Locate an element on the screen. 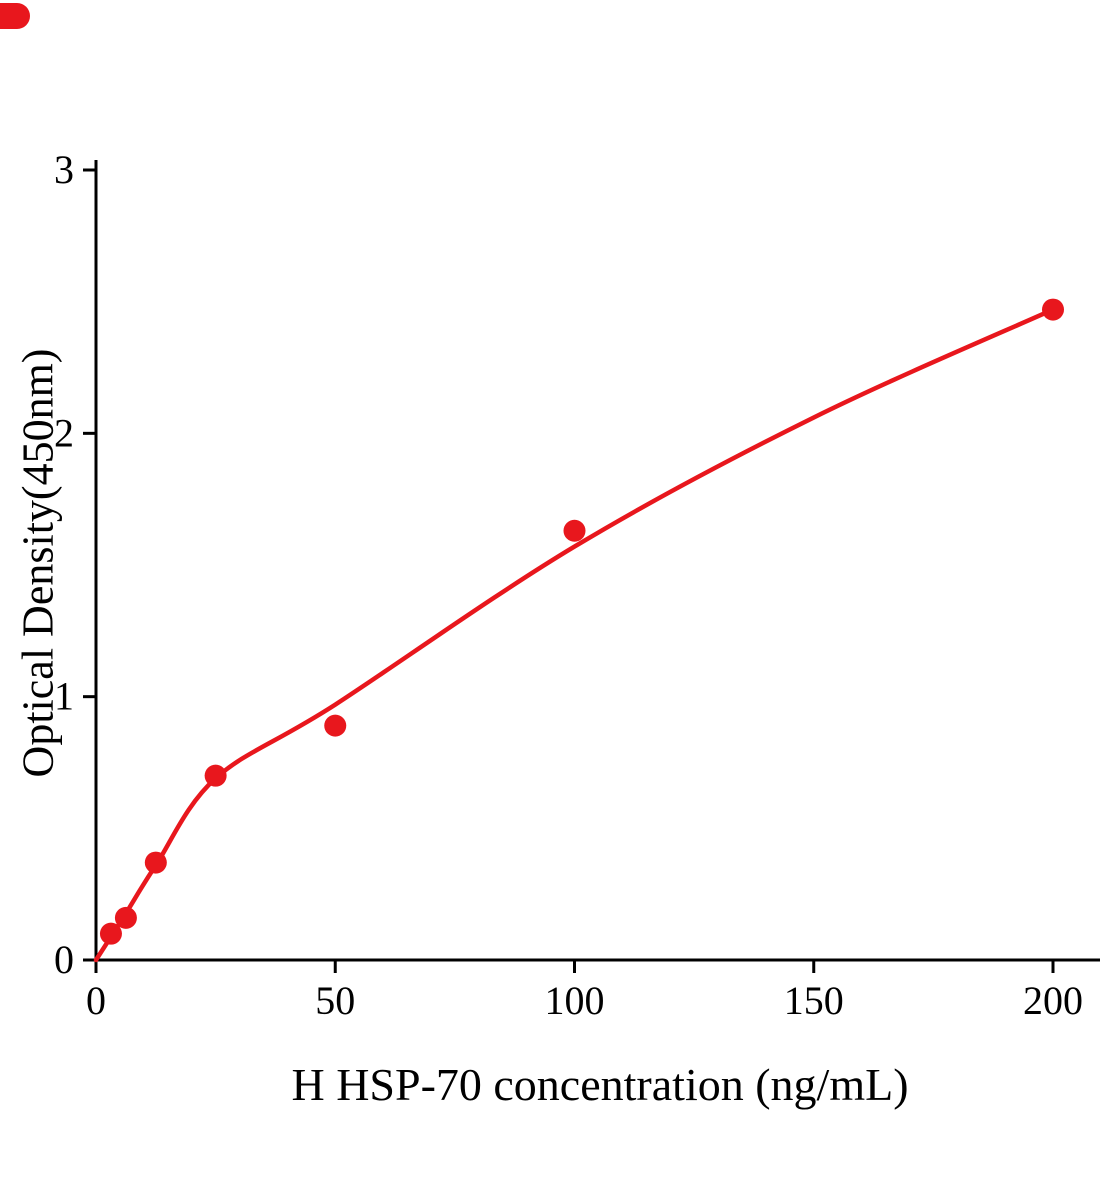 The width and height of the screenshot is (1104, 1200). corner-logo-fragment is located at coordinates (15, 16).